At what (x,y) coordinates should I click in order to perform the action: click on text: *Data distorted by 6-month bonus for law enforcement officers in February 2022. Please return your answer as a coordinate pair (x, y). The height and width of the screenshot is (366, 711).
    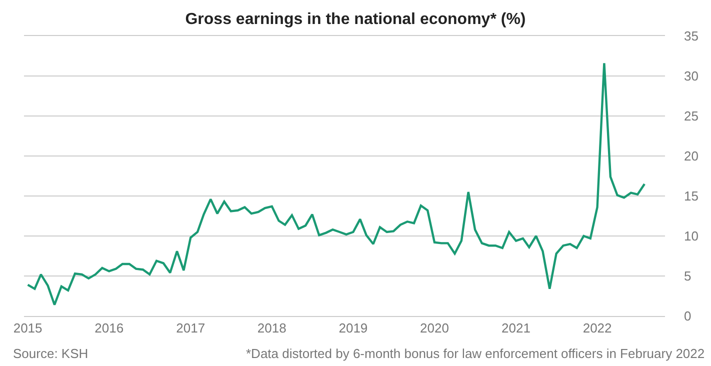
    Looking at the image, I should click on (475, 353).